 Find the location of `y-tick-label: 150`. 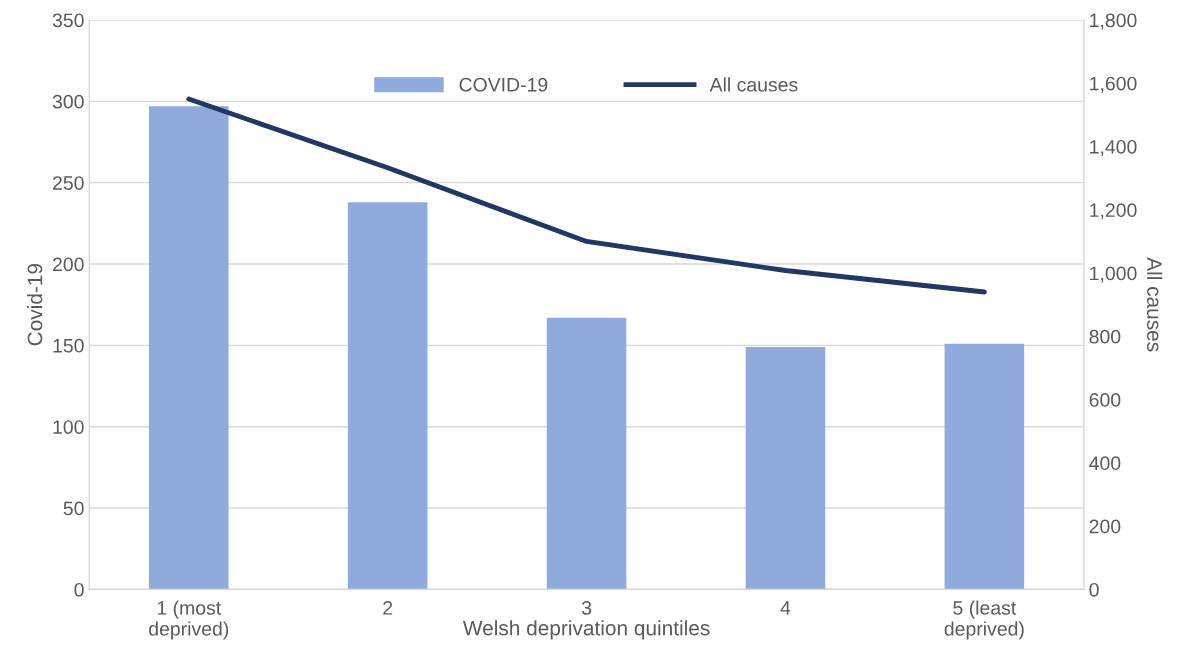

y-tick-label: 150 is located at coordinates (68, 345).